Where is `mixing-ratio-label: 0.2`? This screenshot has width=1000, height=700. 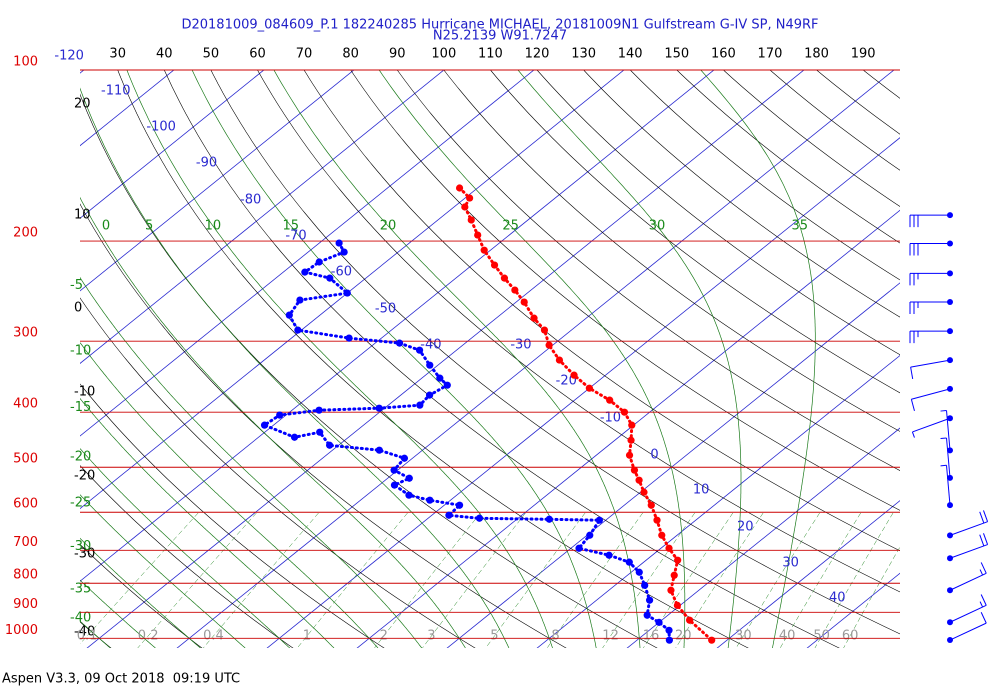 mixing-ratio-label: 0.2 is located at coordinates (148, 636).